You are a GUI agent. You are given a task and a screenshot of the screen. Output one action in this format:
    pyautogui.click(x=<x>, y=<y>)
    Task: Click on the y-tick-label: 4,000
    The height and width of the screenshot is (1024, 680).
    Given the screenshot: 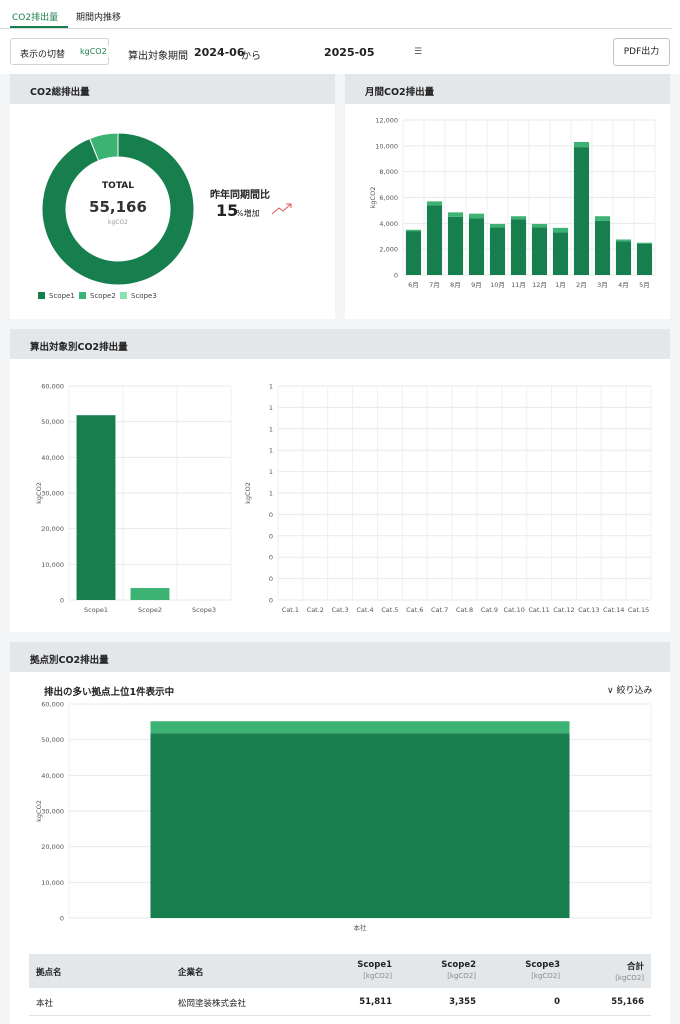 What is the action you would take?
    pyautogui.click(x=388, y=224)
    